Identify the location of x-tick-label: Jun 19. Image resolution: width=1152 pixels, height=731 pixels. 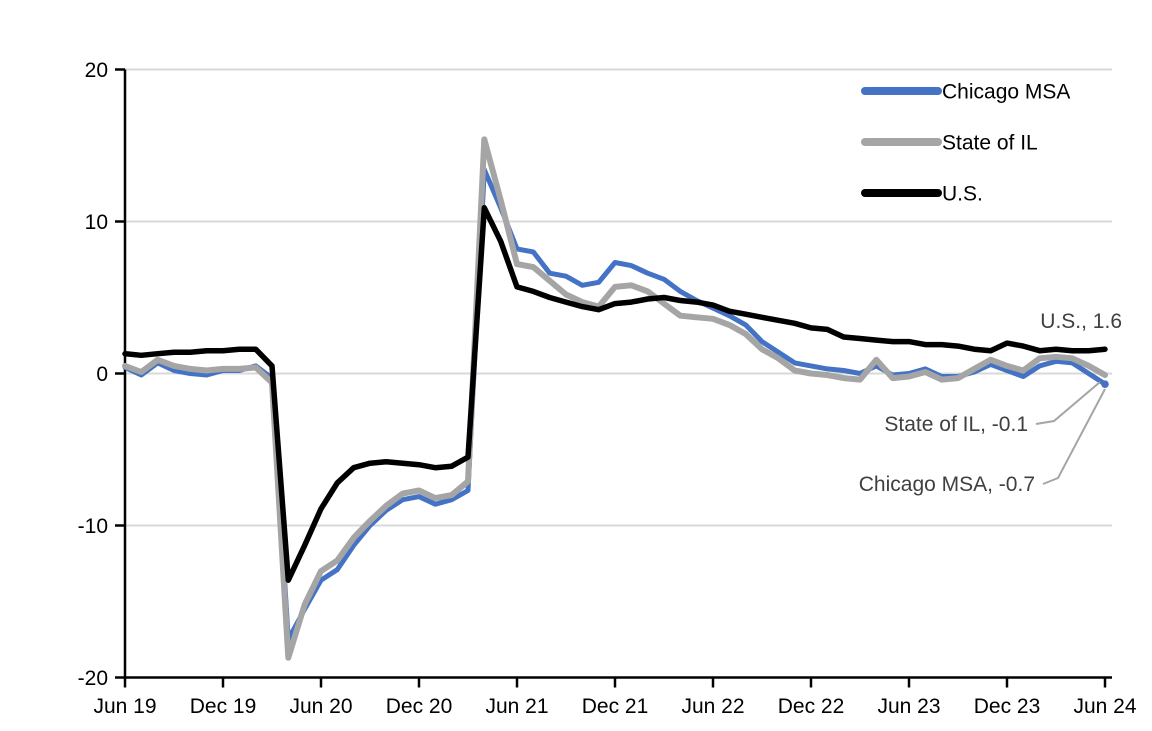
(124, 706).